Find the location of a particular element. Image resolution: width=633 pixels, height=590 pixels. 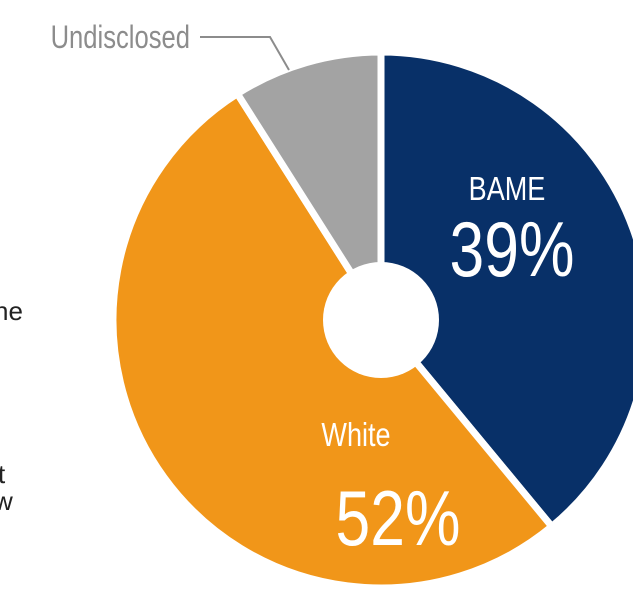

cropped-text-w: w is located at coordinates (6, 501).